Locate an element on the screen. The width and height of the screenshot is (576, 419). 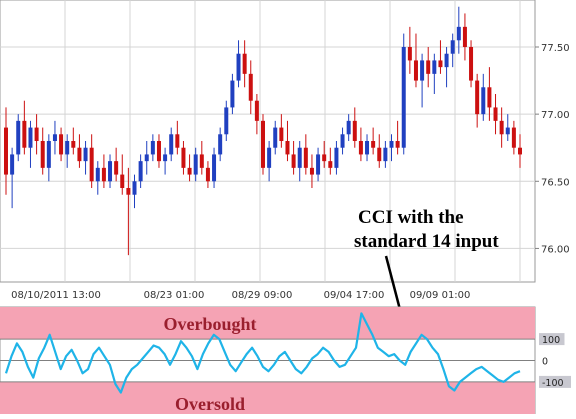
x-tick-label: 08/29 09:00 is located at coordinates (262, 295).